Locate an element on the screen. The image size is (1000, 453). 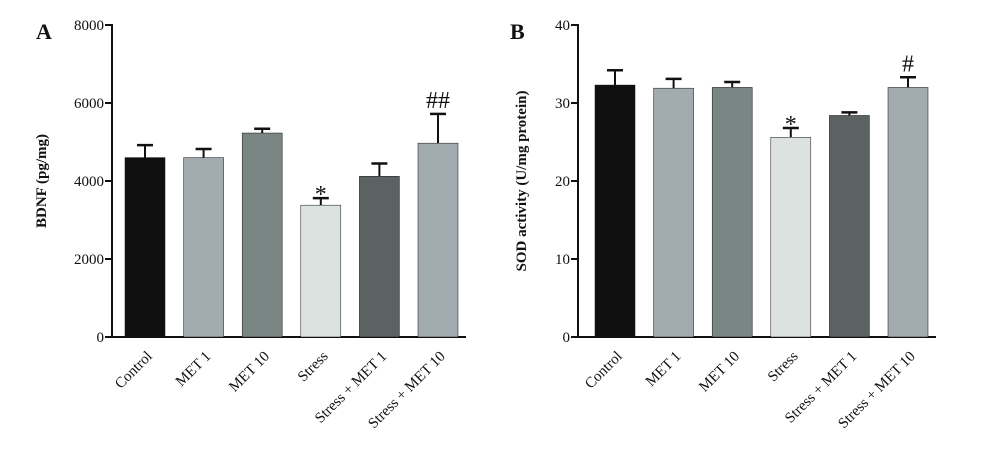
y-tick-label: 4000 is located at coordinates (89, 182).